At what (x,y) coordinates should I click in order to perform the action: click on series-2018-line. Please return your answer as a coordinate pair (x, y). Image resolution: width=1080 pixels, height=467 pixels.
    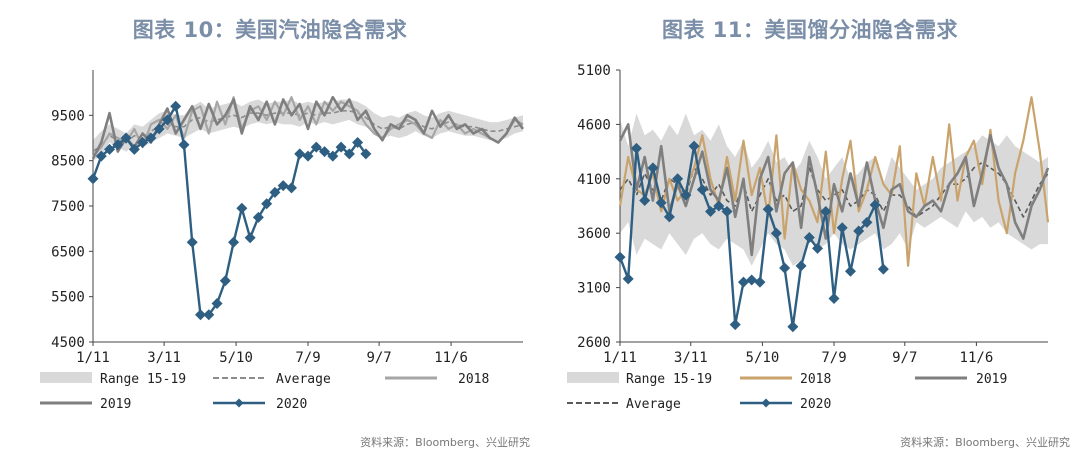
    Looking at the image, I should click on (308, 126).